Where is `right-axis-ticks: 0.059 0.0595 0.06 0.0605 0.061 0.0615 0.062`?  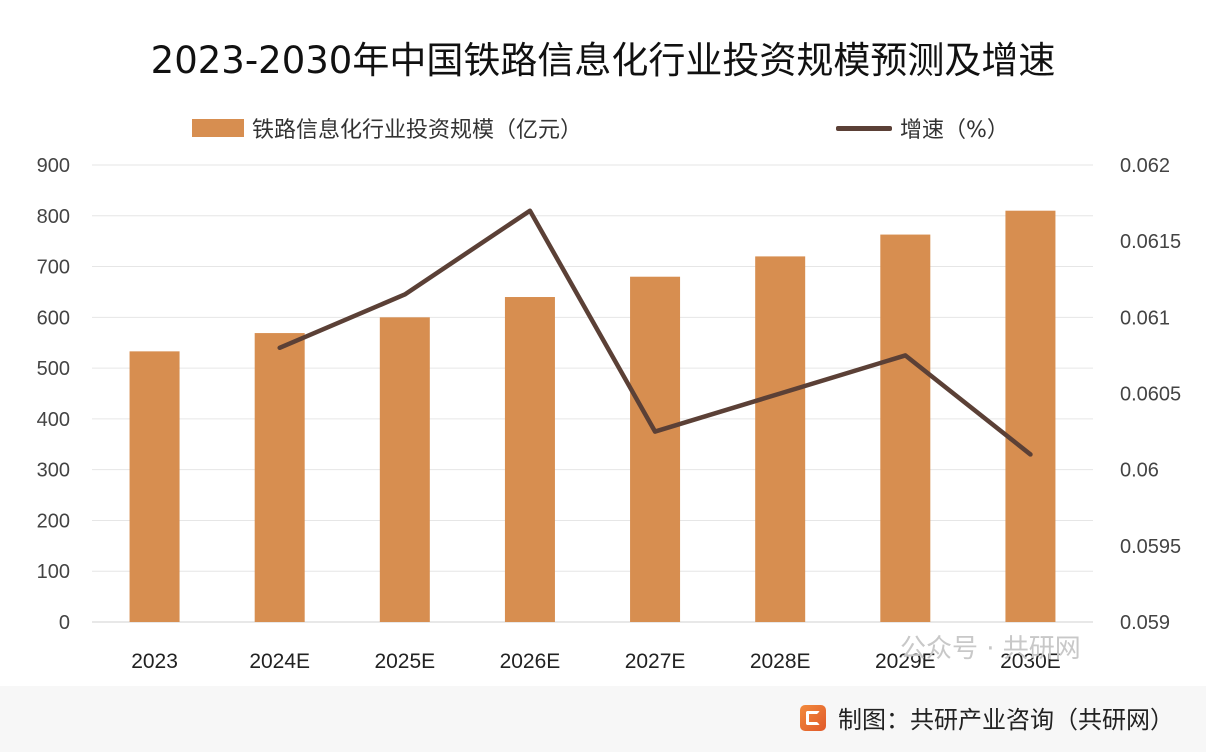
right-axis-ticks: 0.059 0.0595 0.06 0.0605 0.061 0.0615 0.062 is located at coordinates (1150, 394).